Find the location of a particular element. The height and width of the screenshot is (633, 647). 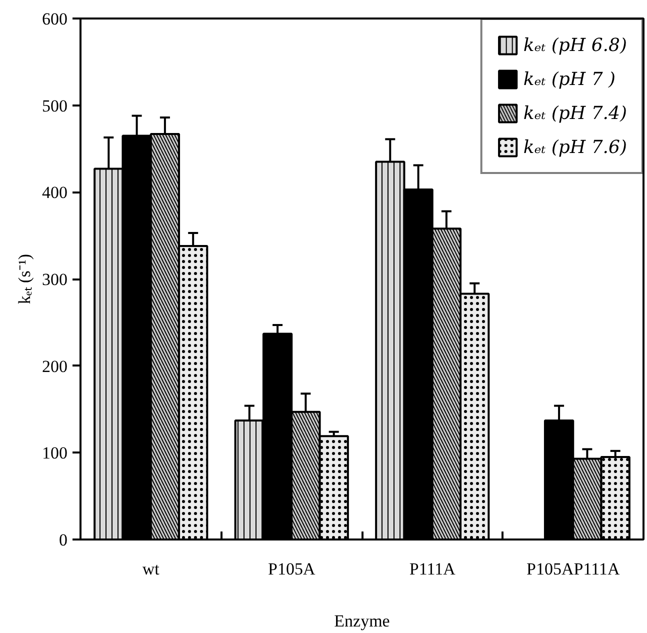

y-tick-label: 100 is located at coordinates (55, 453).